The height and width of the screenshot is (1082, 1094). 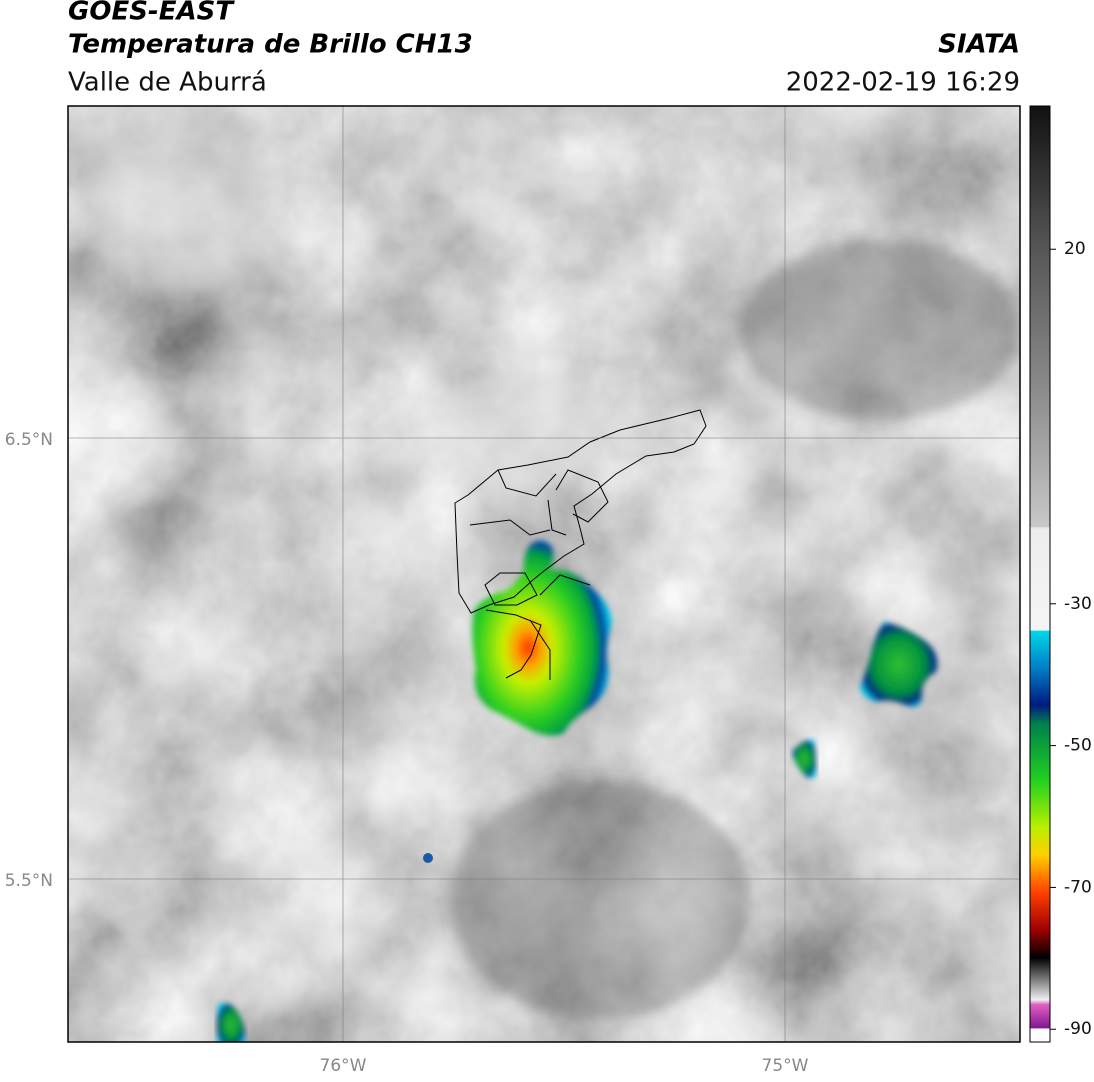 I want to click on colorbar: 20 -30 -50 -70 -90, so click(x=1060, y=574).